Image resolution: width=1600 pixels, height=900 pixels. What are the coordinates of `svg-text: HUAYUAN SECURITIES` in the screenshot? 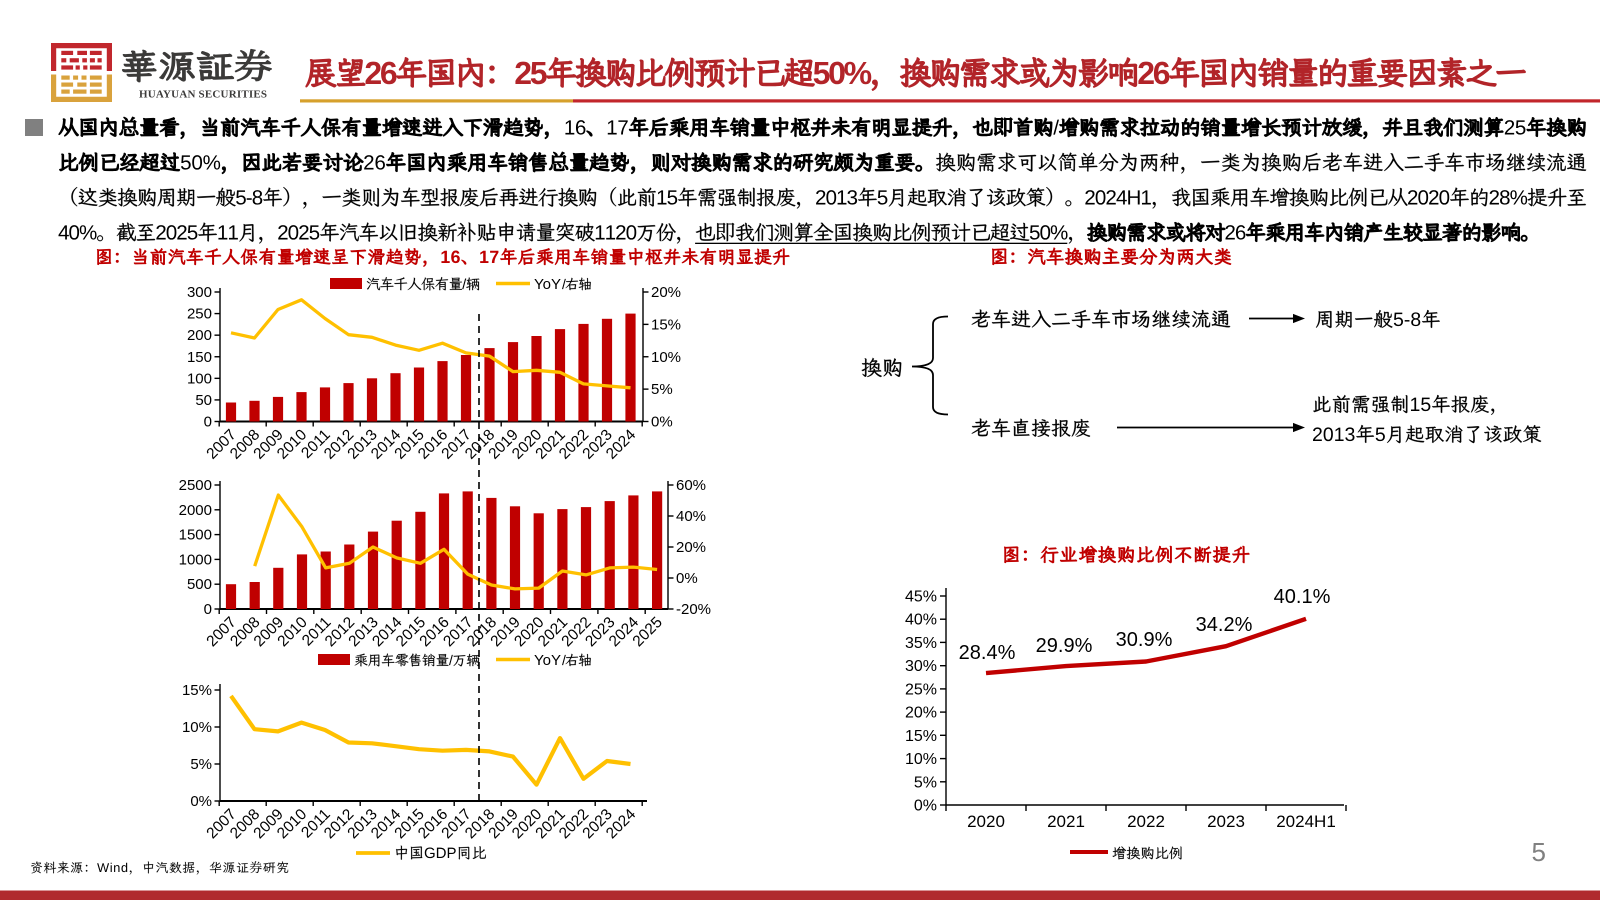 It's located at (203, 95).